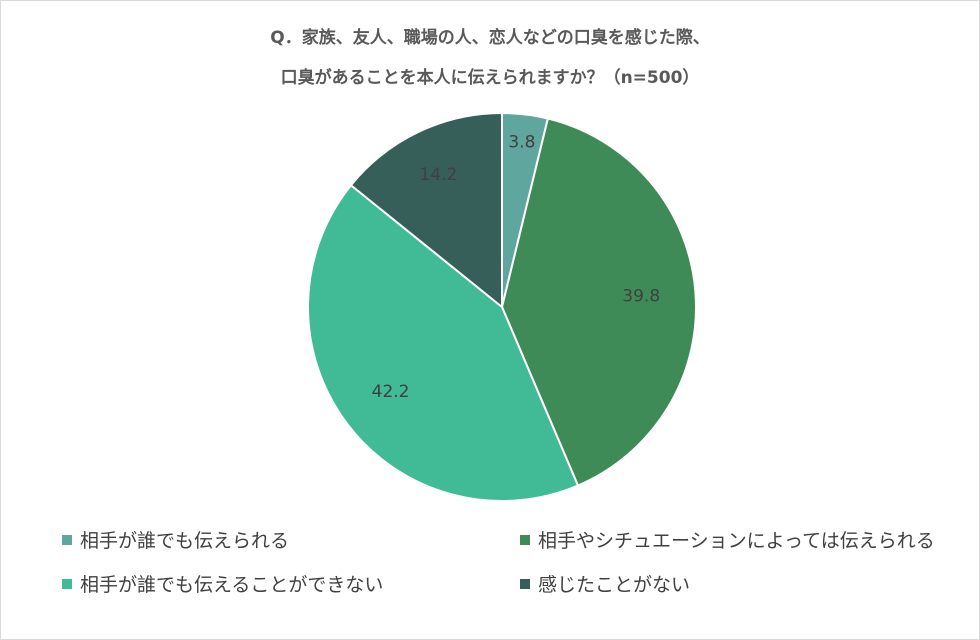 The image size is (980, 640). What do you see at coordinates (490, 38) in the screenshot?
I see `chart-title-line-1: Q．家族、友人、職場の人、恋人などの口臭を感じた際、` at bounding box center [490, 38].